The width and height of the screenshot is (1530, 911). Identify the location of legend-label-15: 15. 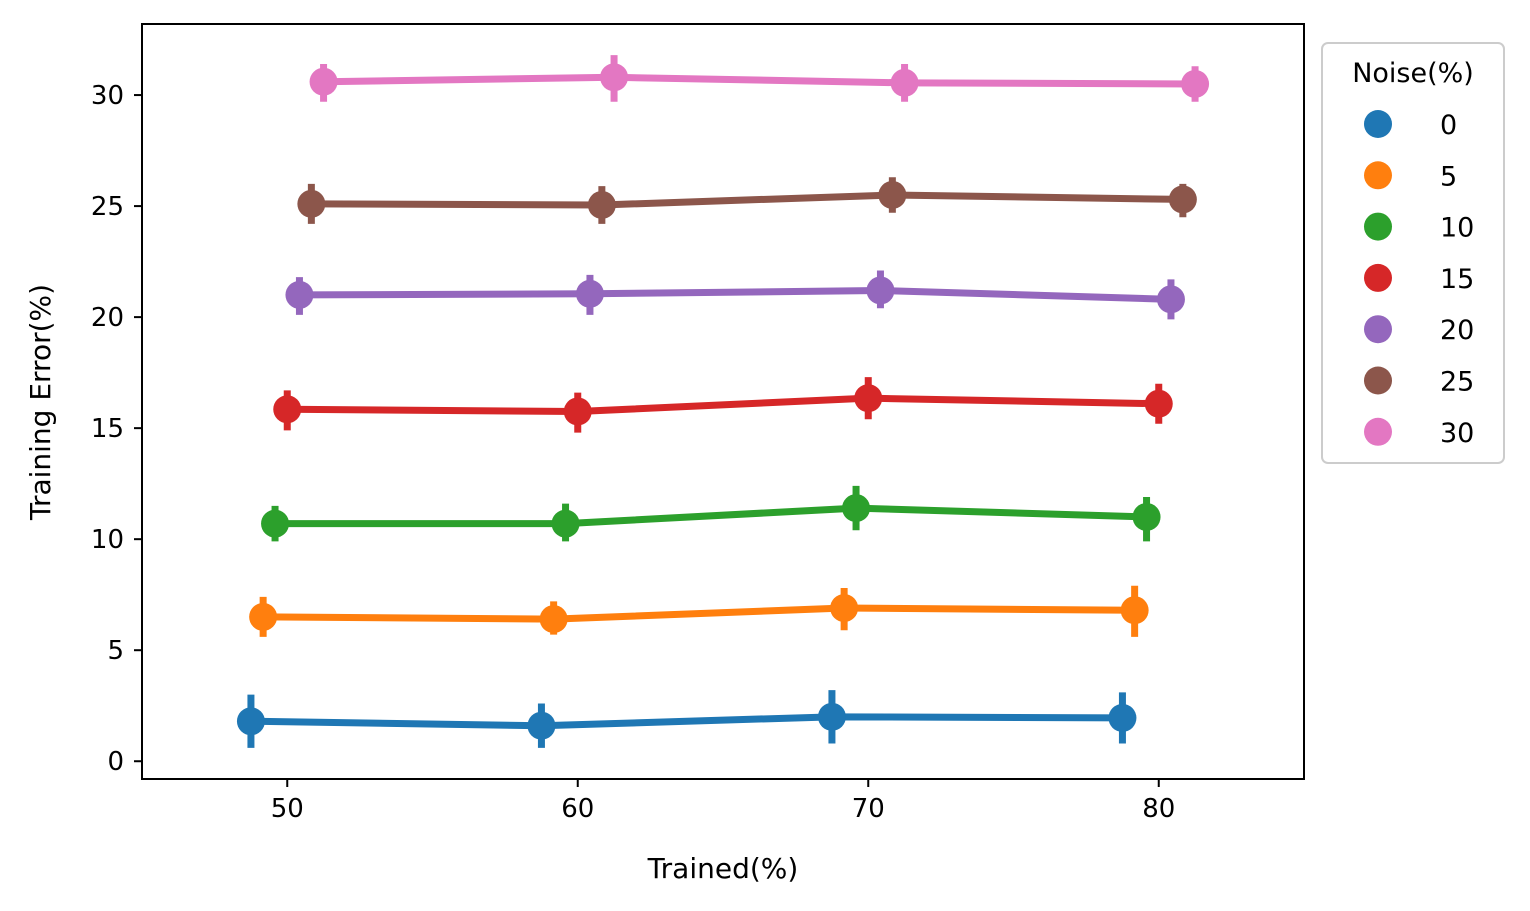
(1457, 279).